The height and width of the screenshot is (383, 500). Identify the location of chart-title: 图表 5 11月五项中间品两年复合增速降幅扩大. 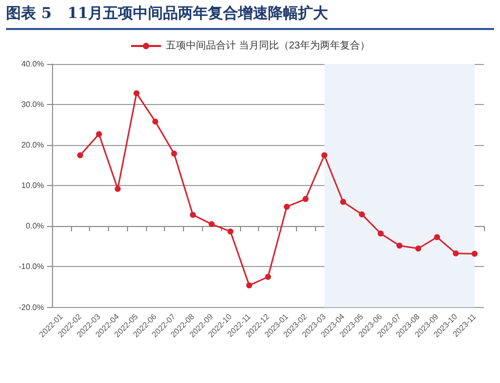
(250, 17).